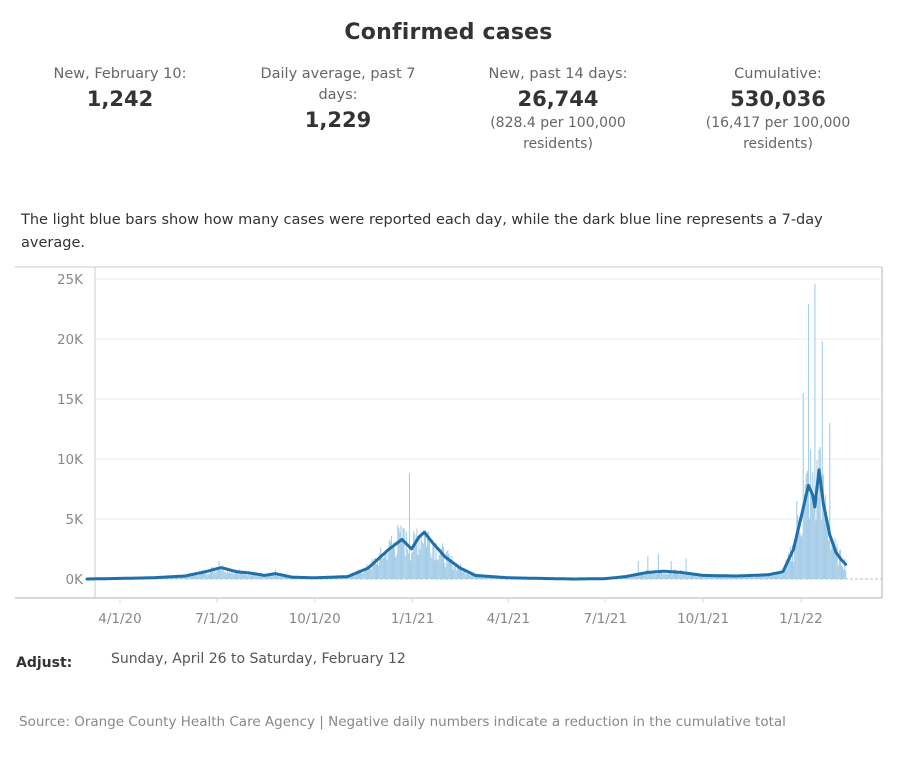 Image resolution: width=897 pixels, height=768 pixels. Describe the element at coordinates (703, 619) in the screenshot. I see `x-tick-label: 10/1/21` at that location.